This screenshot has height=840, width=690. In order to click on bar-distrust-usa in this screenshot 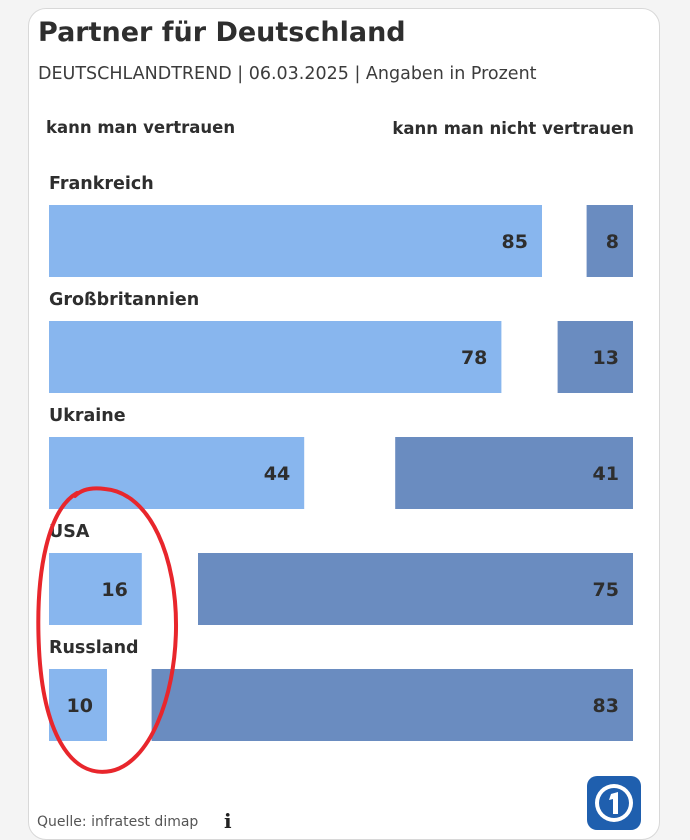, I will do `click(415, 589)`.